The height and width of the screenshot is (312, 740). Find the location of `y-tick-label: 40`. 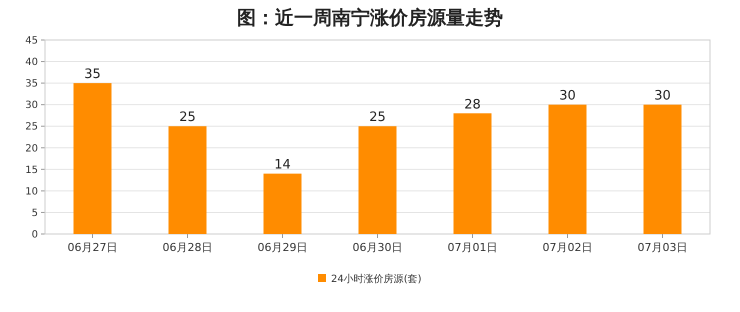

y-tick-label: 40 is located at coordinates (31, 62).